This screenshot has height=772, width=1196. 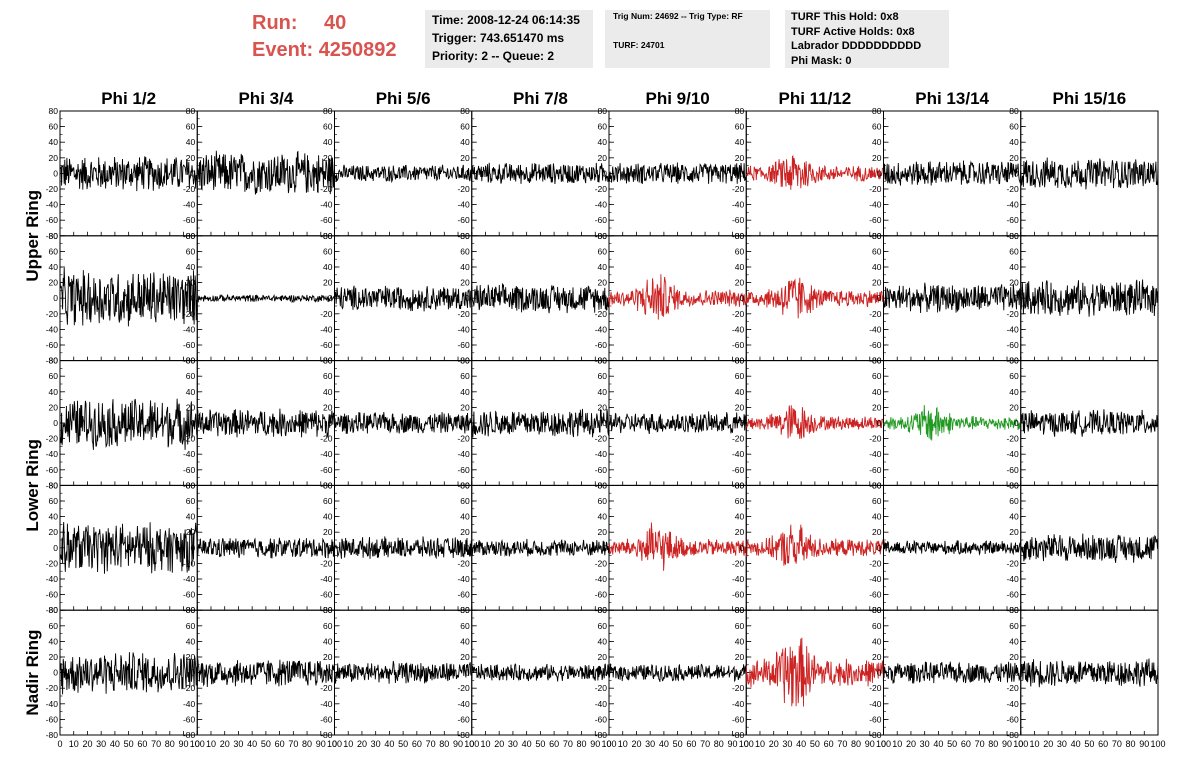 What do you see at coordinates (458, 744) in the screenshot?
I see `x-tick-label: 90` at bounding box center [458, 744].